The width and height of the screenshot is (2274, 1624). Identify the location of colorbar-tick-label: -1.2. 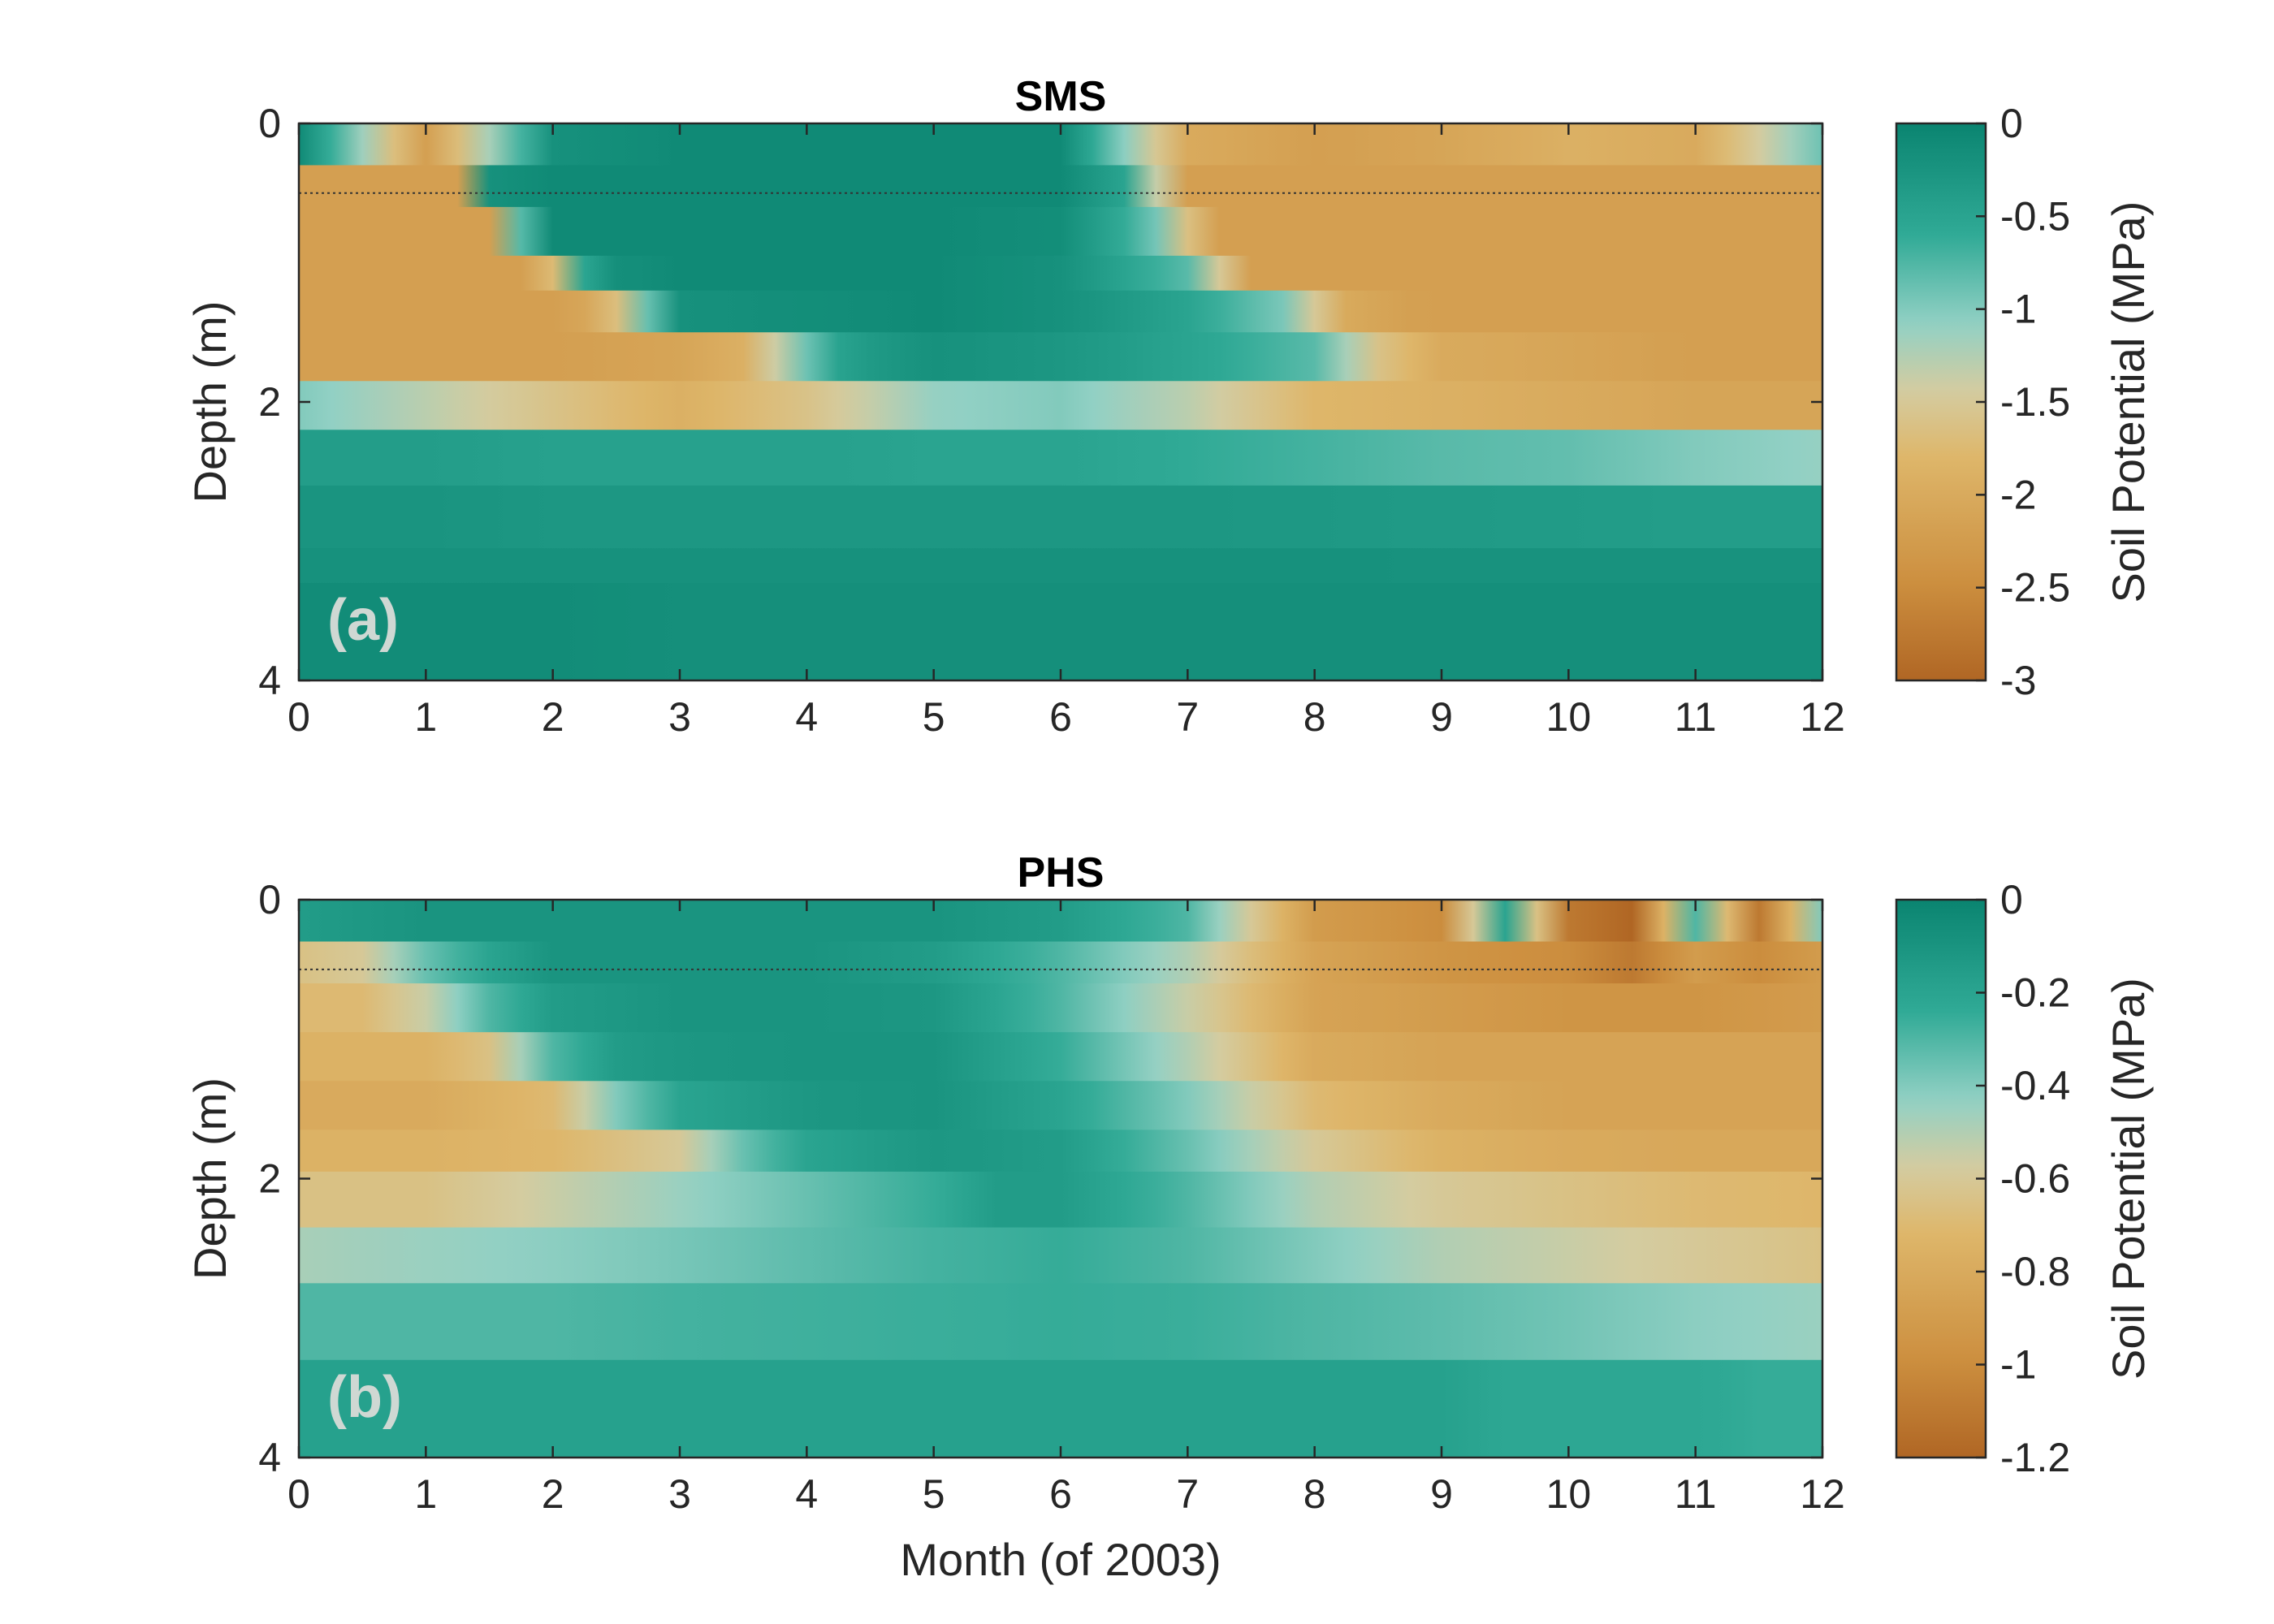
(2035, 1458).